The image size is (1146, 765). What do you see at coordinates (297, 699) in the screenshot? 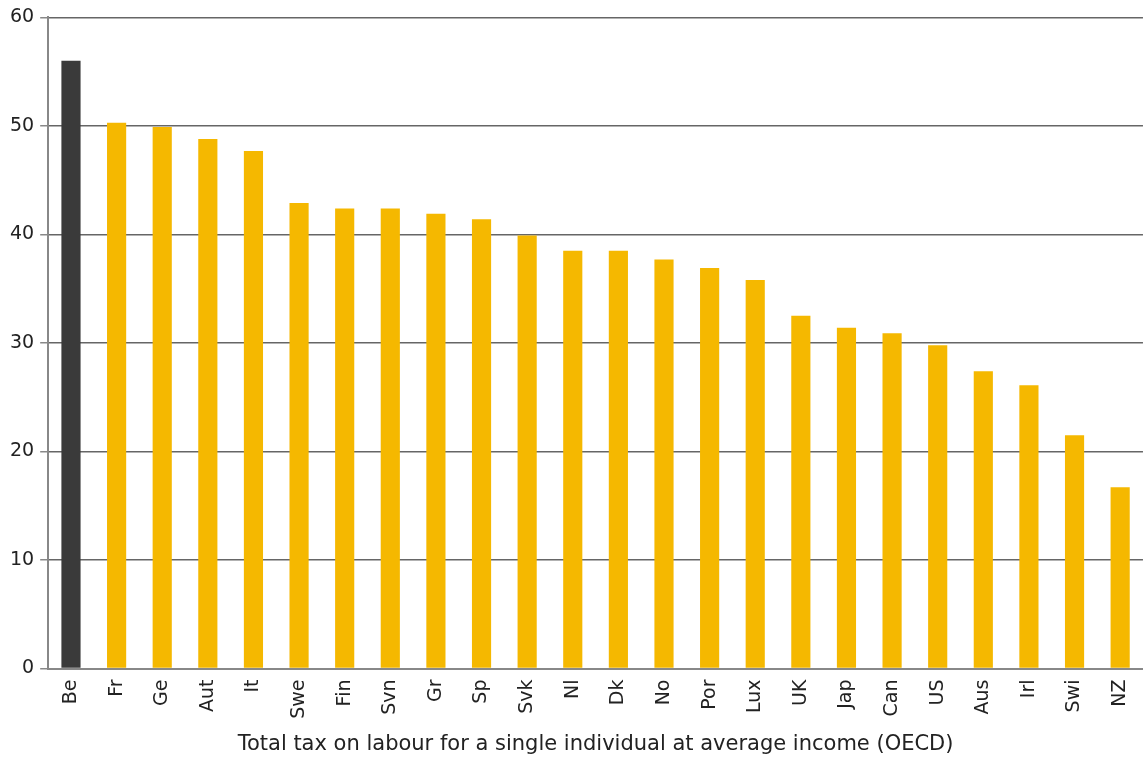
I see `x-tick-label: Swe` at bounding box center [297, 699].